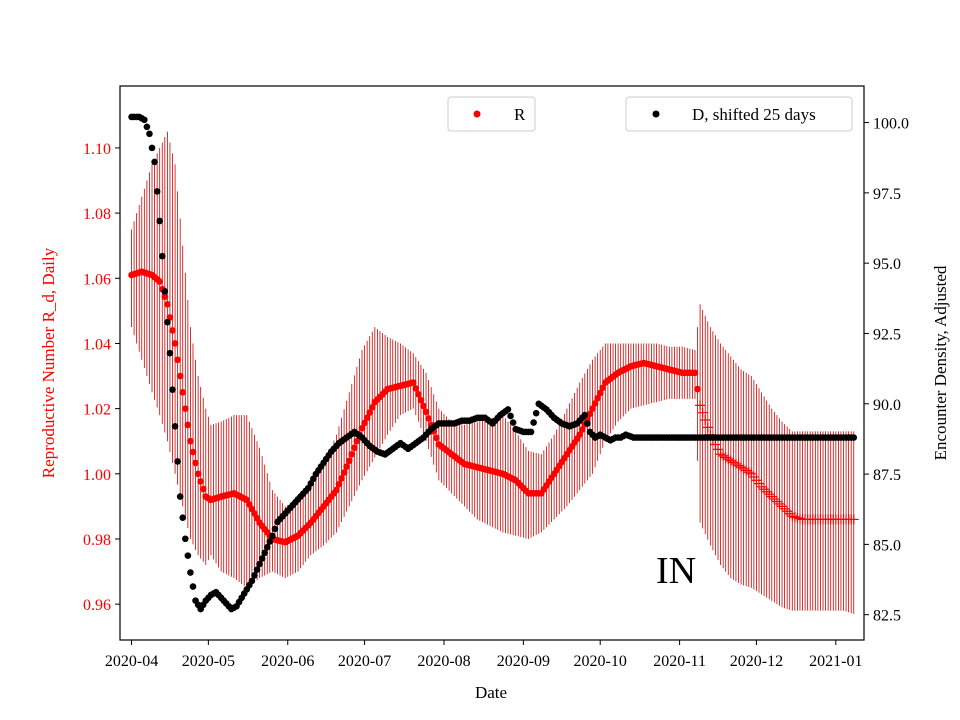 The height and width of the screenshot is (720, 960). What do you see at coordinates (887, 264) in the screenshot?
I see `y-right-tick-label: 95.0` at bounding box center [887, 264].